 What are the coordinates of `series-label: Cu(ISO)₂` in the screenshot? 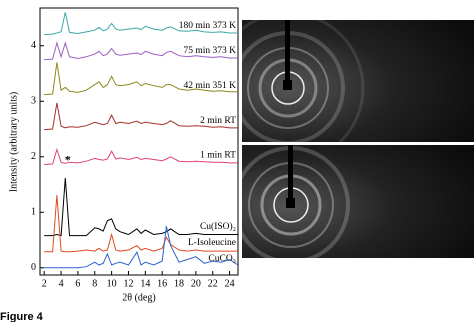 It's located at (218, 226).